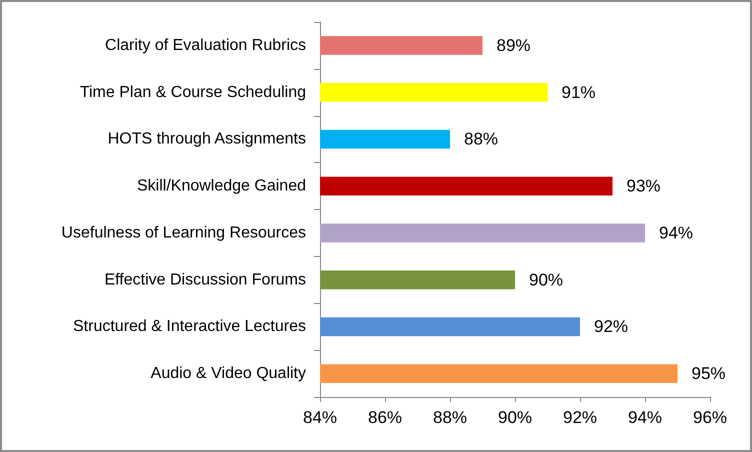 This screenshot has height=452, width=752. I want to click on y-tick-label: Skill/Knowledge Gained, so click(221, 186).